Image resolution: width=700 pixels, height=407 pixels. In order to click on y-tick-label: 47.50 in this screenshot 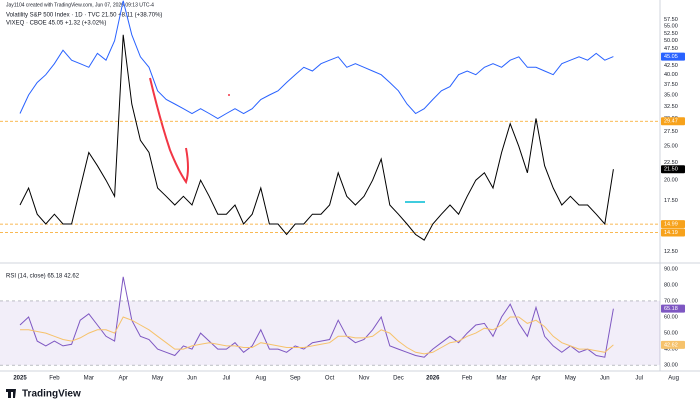, I will do `click(671, 49)`.